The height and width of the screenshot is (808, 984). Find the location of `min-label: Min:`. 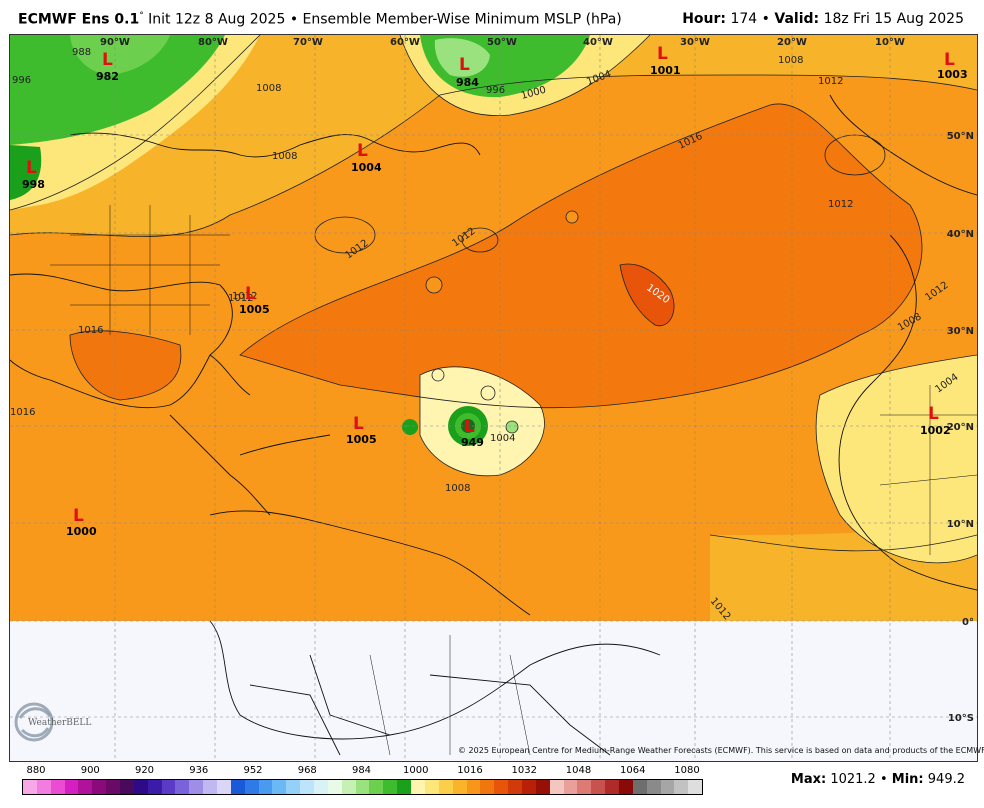

min-label: Min: is located at coordinates (907, 779).